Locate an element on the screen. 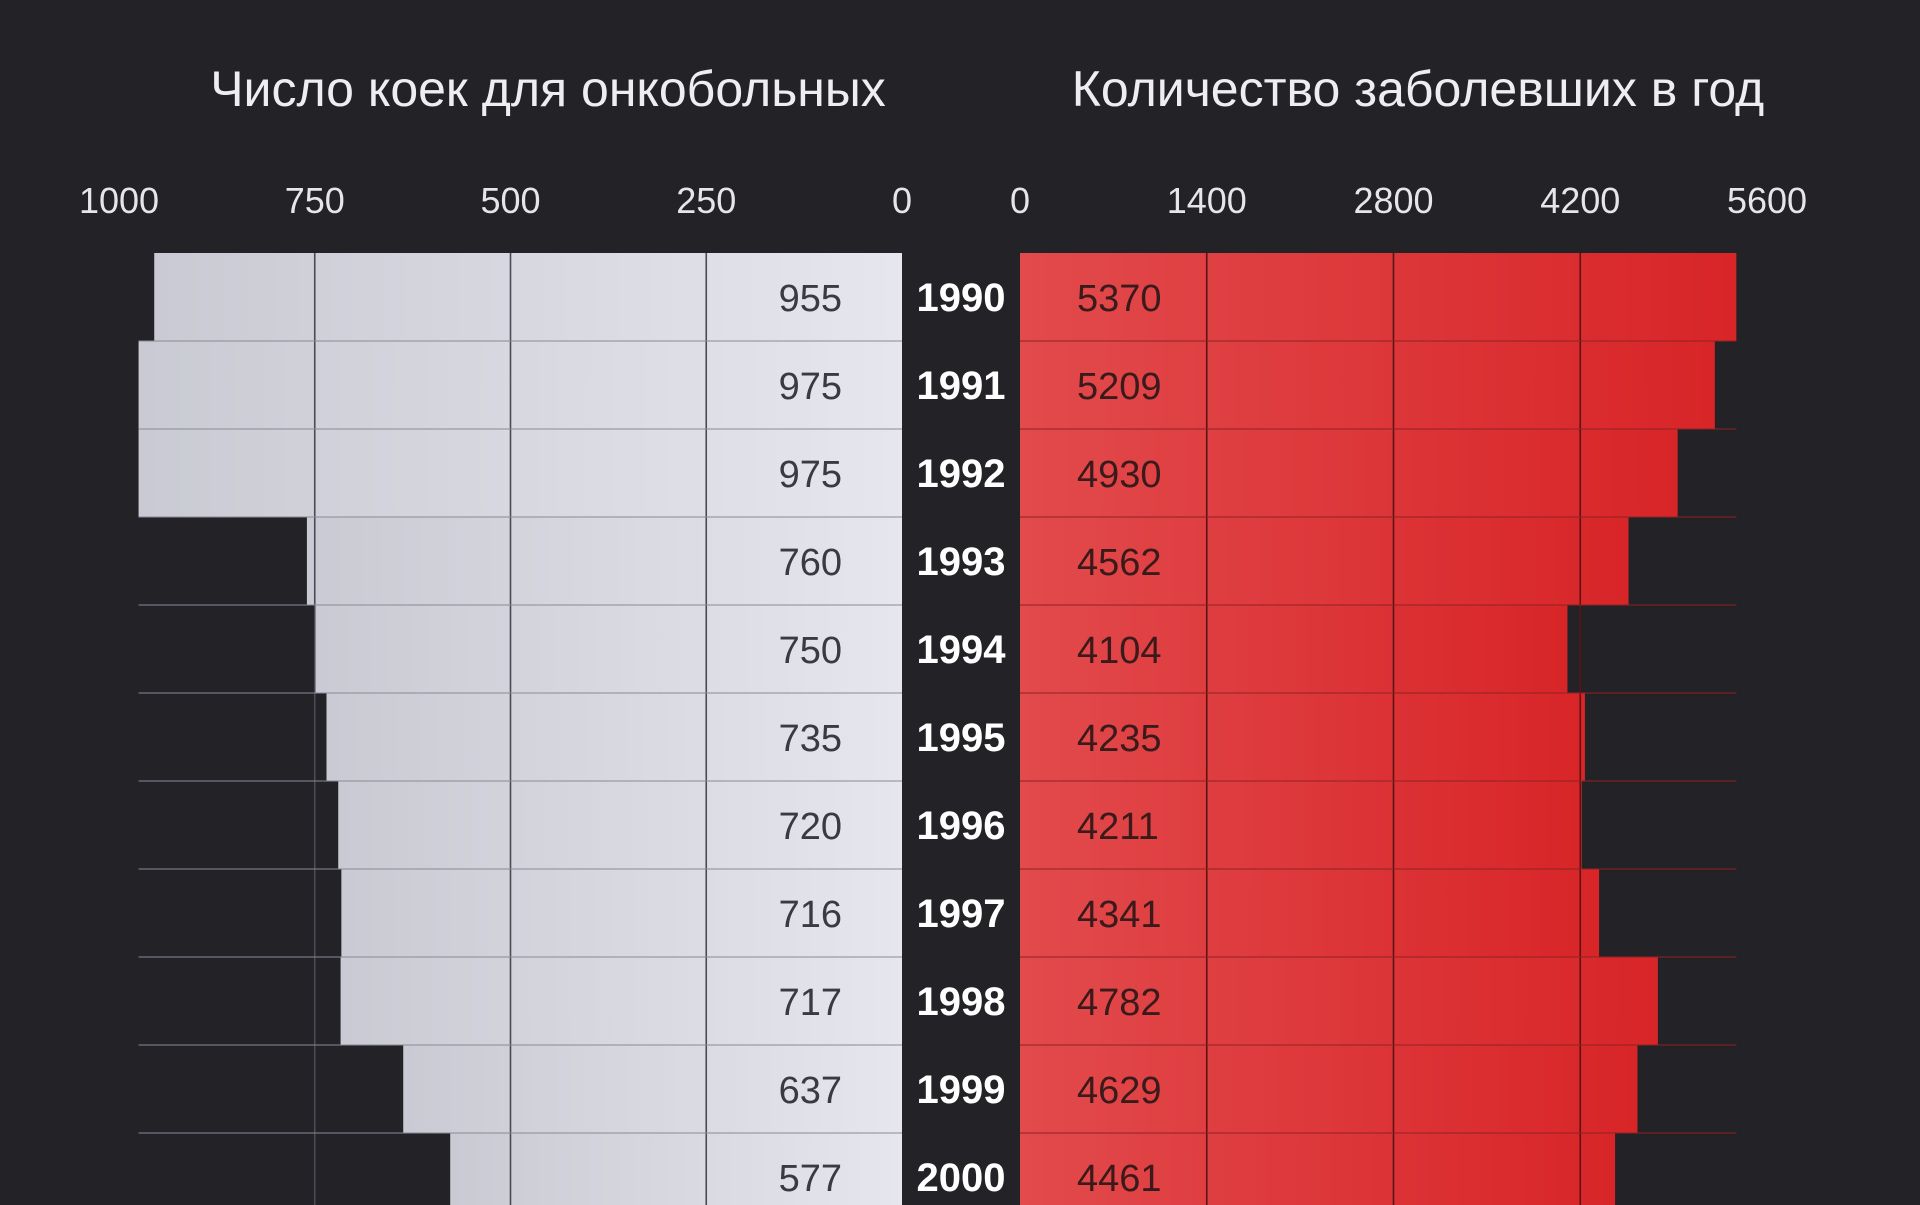  left-value-label: 760 is located at coordinates (810, 563).